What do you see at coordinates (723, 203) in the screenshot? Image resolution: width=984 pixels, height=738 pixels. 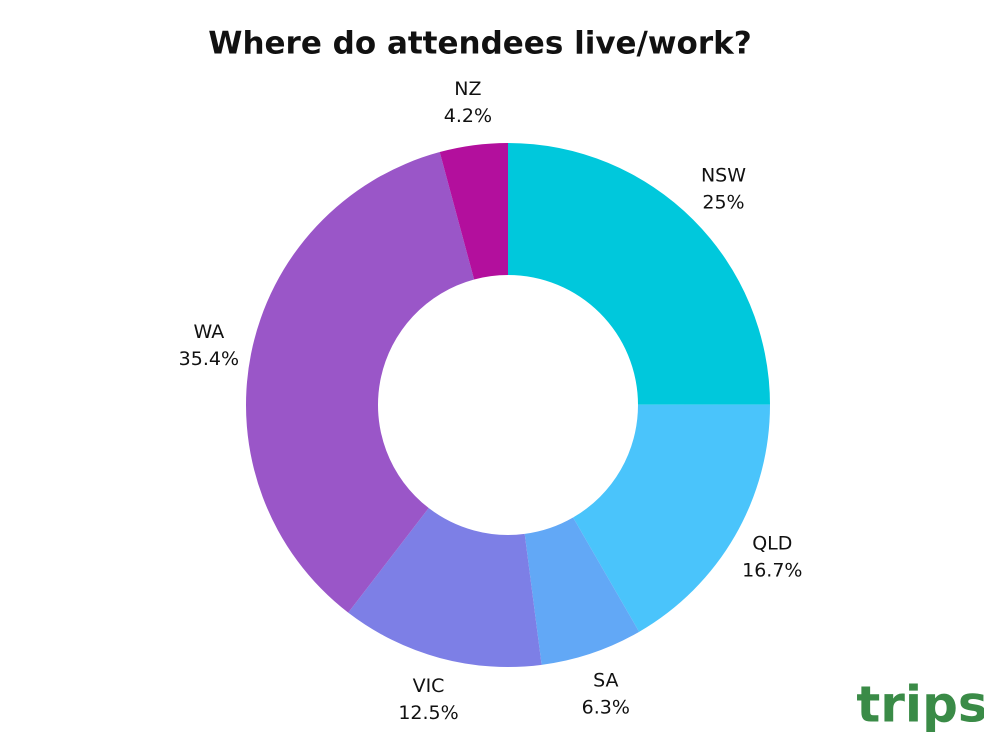 I see `value-label: 25%` at bounding box center [723, 203].